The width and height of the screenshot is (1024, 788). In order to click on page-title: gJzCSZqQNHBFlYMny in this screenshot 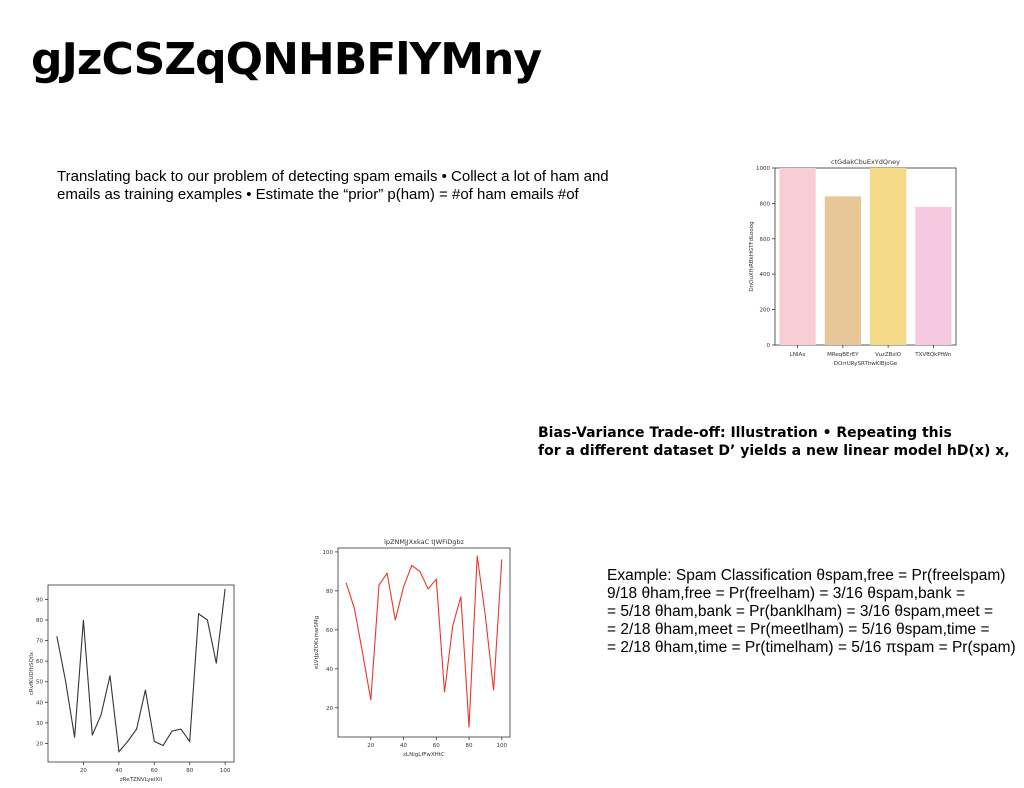, I will do `click(286, 59)`.